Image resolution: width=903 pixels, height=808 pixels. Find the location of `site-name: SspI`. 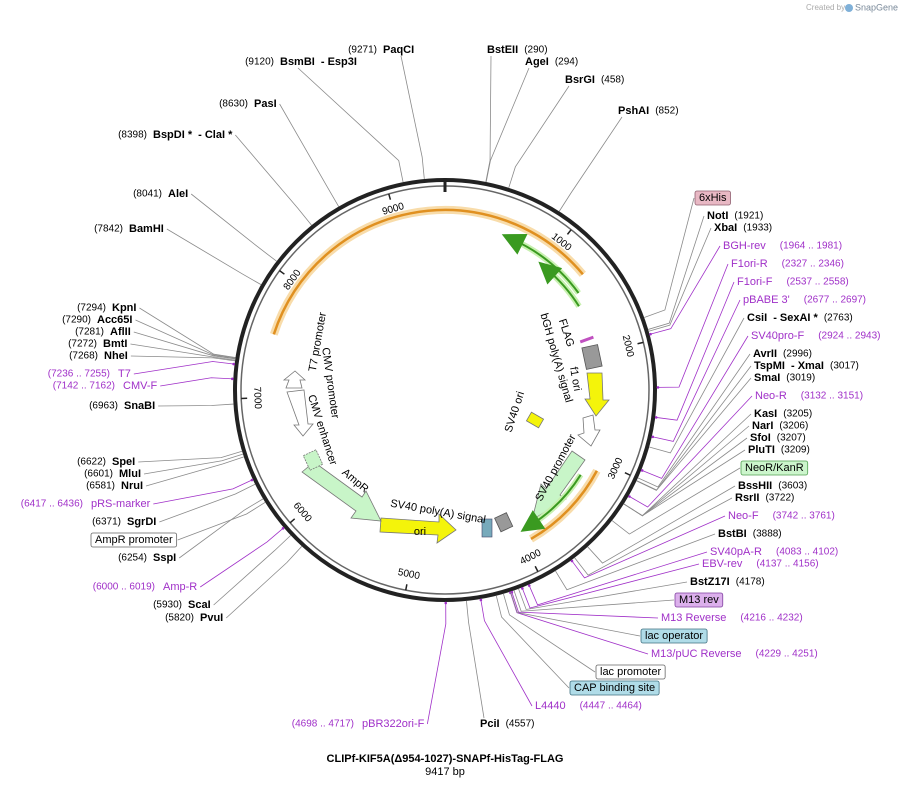

site-name: SspI is located at coordinates (164, 558).